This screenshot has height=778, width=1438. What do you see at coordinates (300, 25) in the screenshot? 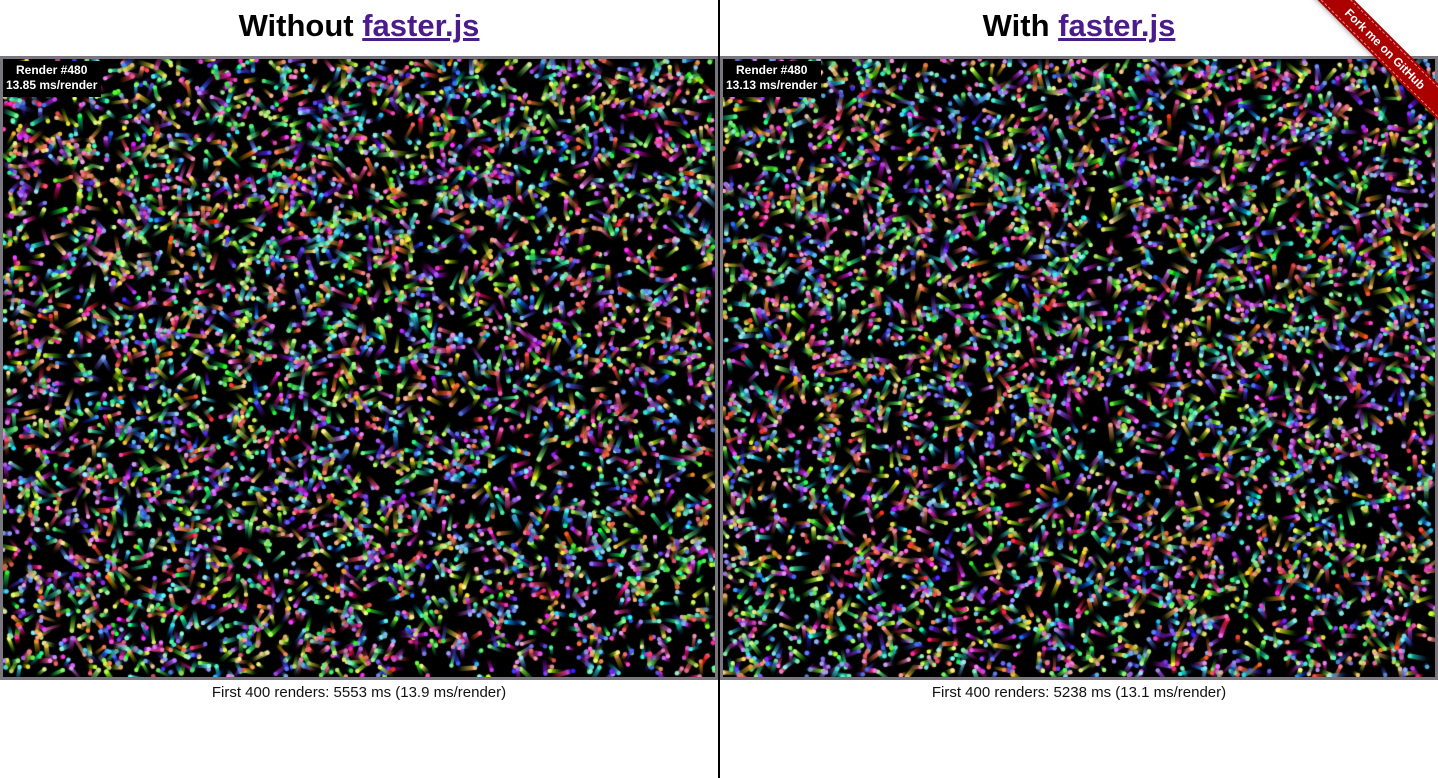
I see `heading-prefix: Without` at bounding box center [300, 25].